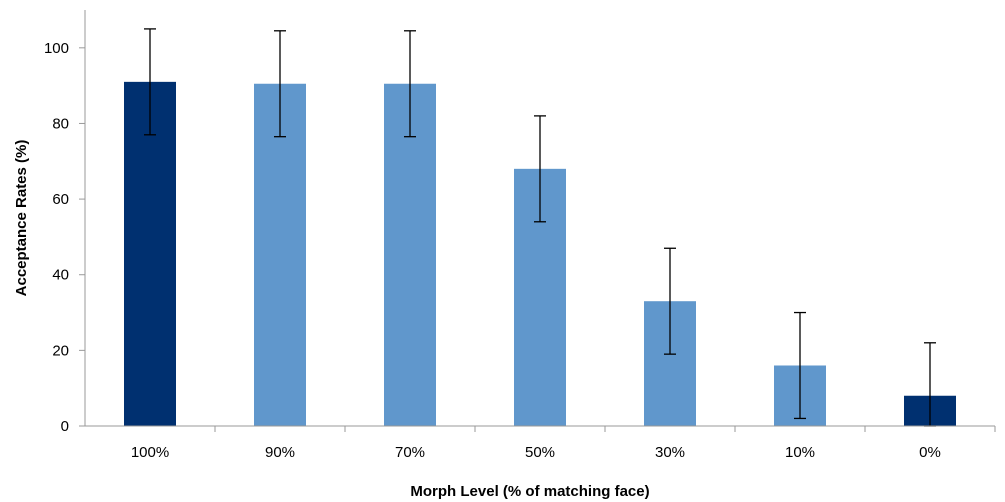 The height and width of the screenshot is (502, 1005). Describe the element at coordinates (64, 237) in the screenshot. I see `y-axis-ticks: 0 20 40 60 80 100` at that location.